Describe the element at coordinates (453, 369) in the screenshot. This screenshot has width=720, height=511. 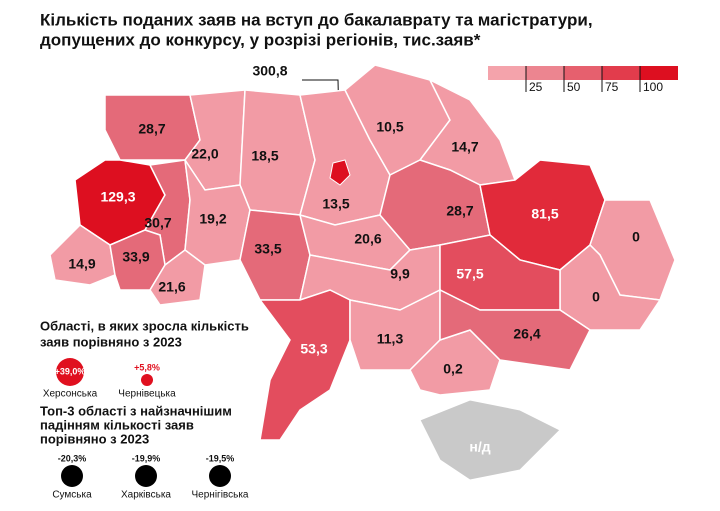
I see `region-value: 0,2` at that location.